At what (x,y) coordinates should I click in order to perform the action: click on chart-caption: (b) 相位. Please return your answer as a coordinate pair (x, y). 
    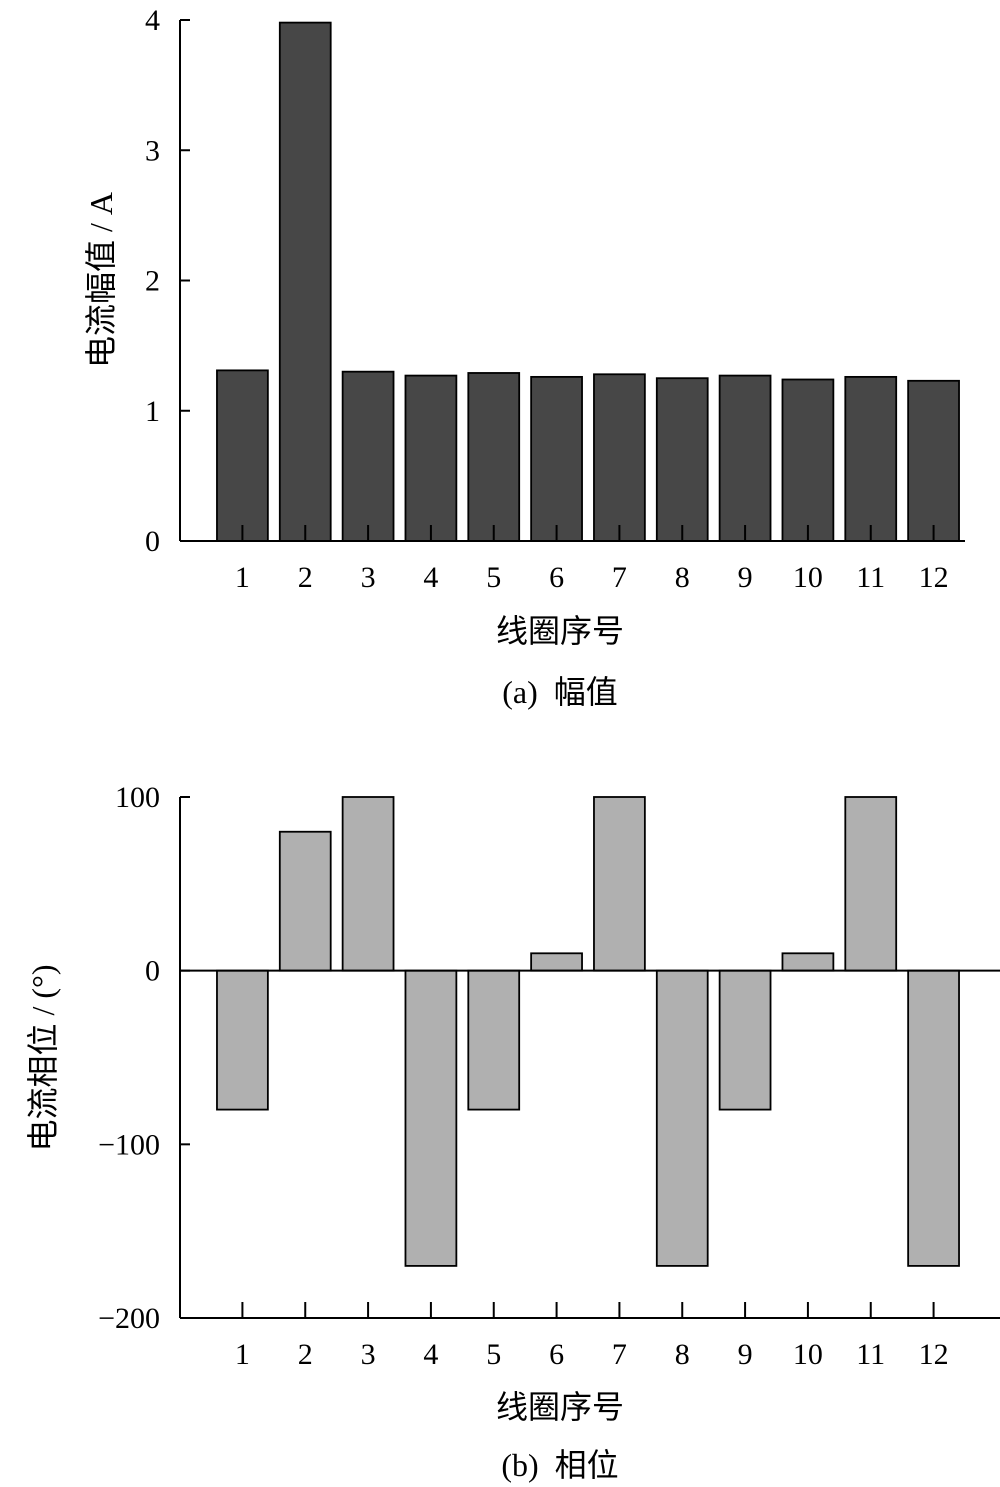
    Looking at the image, I should click on (559, 1465).